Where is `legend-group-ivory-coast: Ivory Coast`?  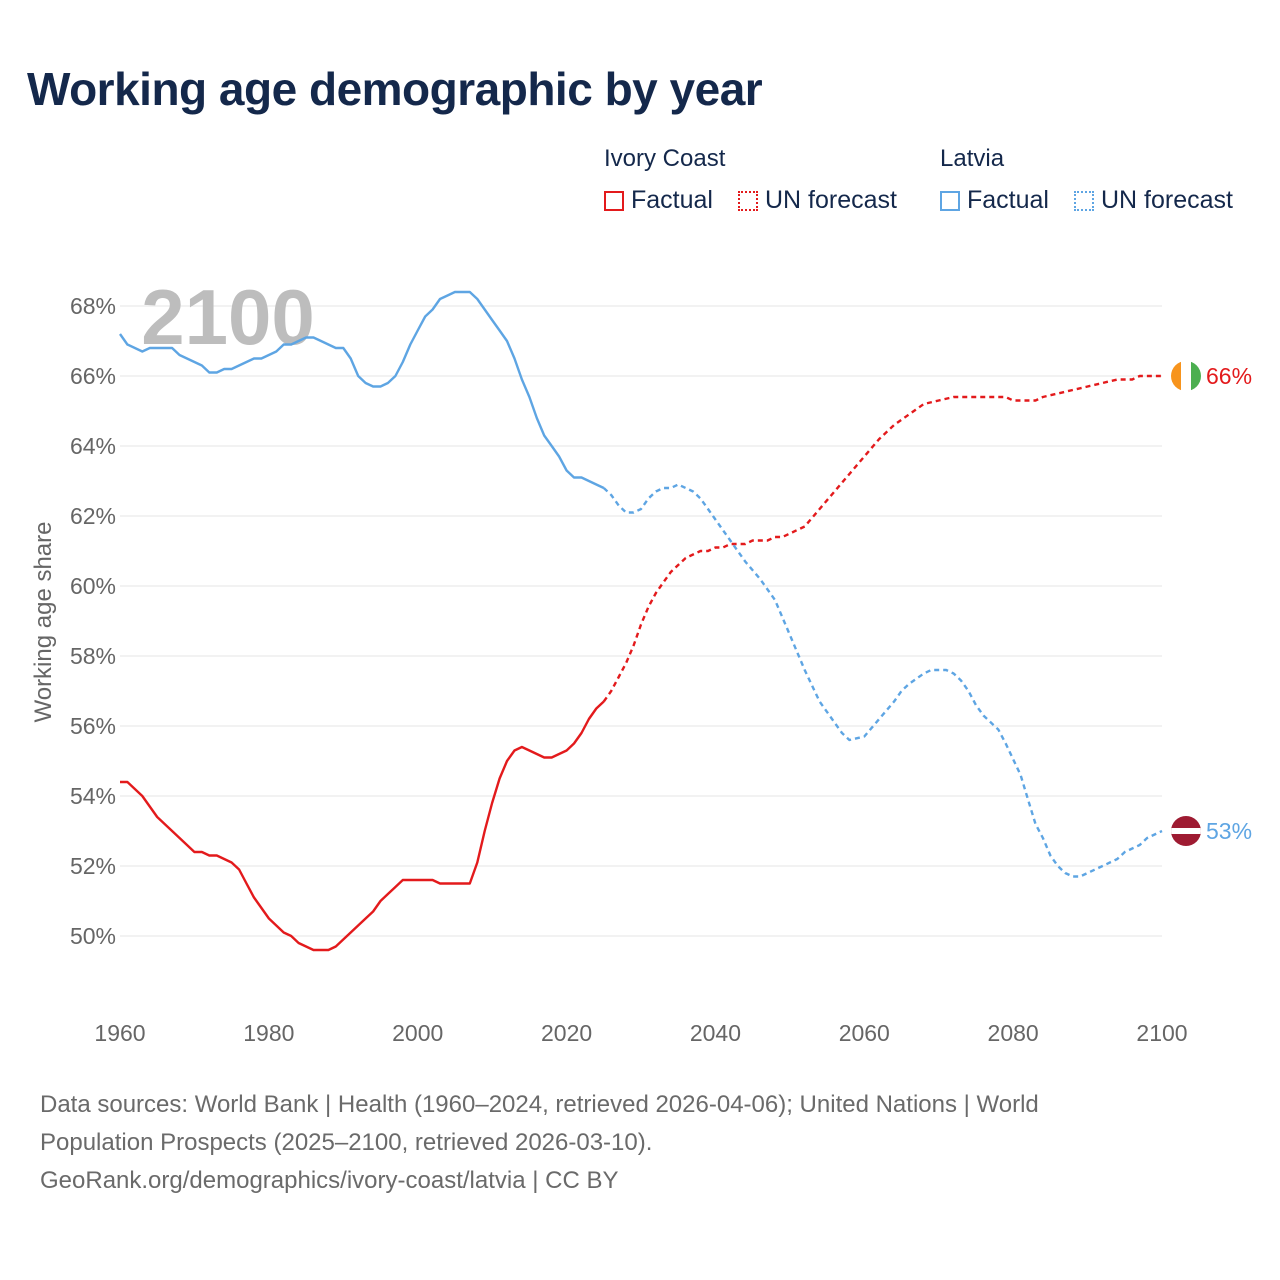
legend-group-ivory-coast: Ivory Coast is located at coordinates (665, 158).